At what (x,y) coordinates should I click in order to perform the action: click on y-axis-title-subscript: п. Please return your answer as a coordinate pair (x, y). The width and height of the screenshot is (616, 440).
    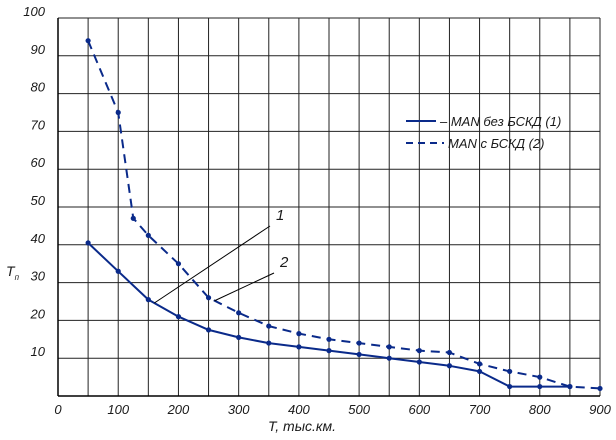
    Looking at the image, I should click on (17, 277).